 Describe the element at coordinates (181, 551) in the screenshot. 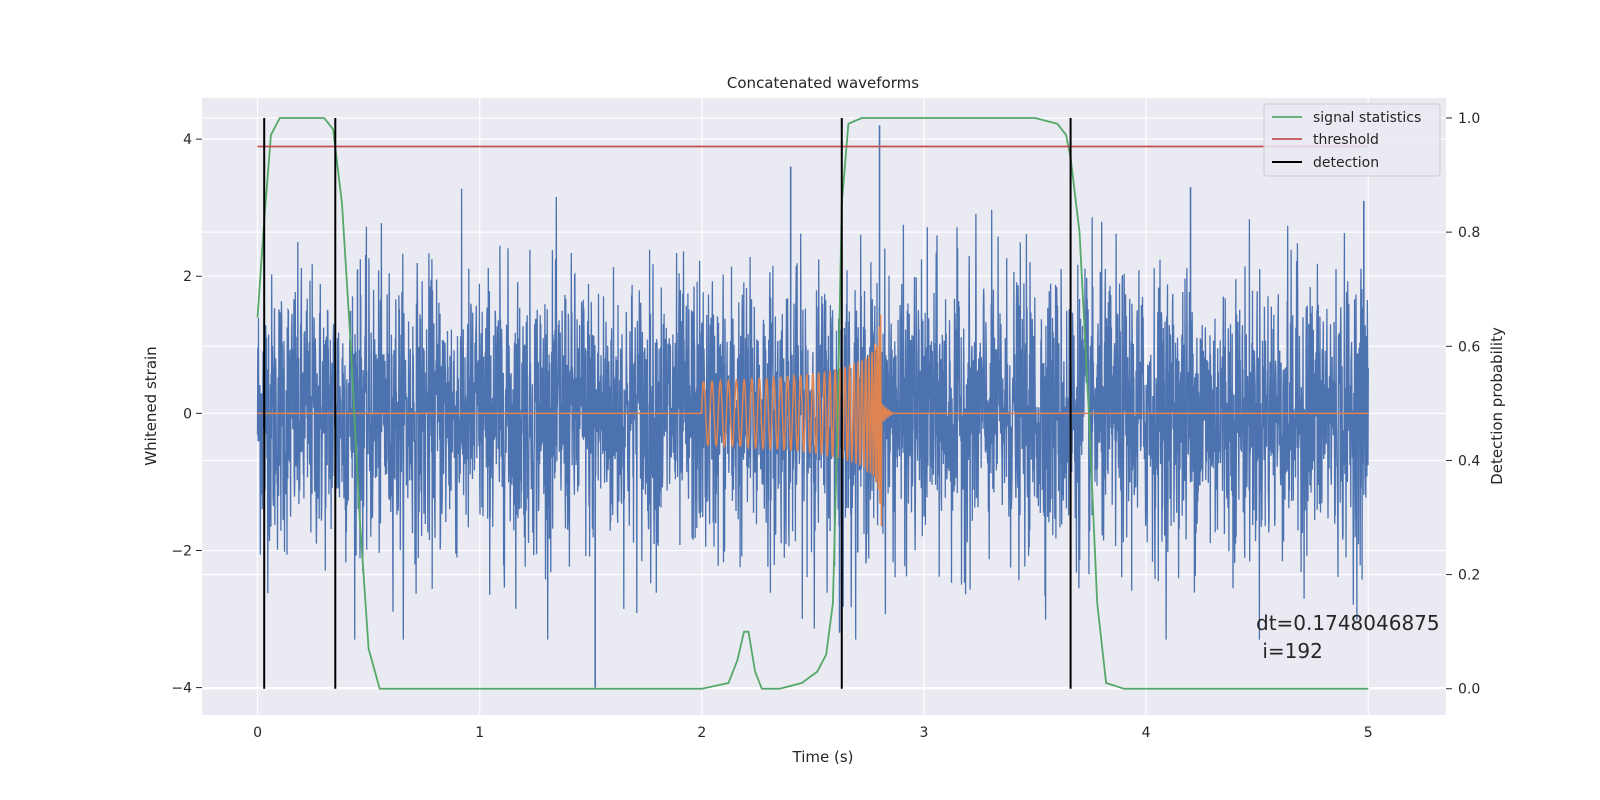

I see `y-tick-label: −2` at that location.